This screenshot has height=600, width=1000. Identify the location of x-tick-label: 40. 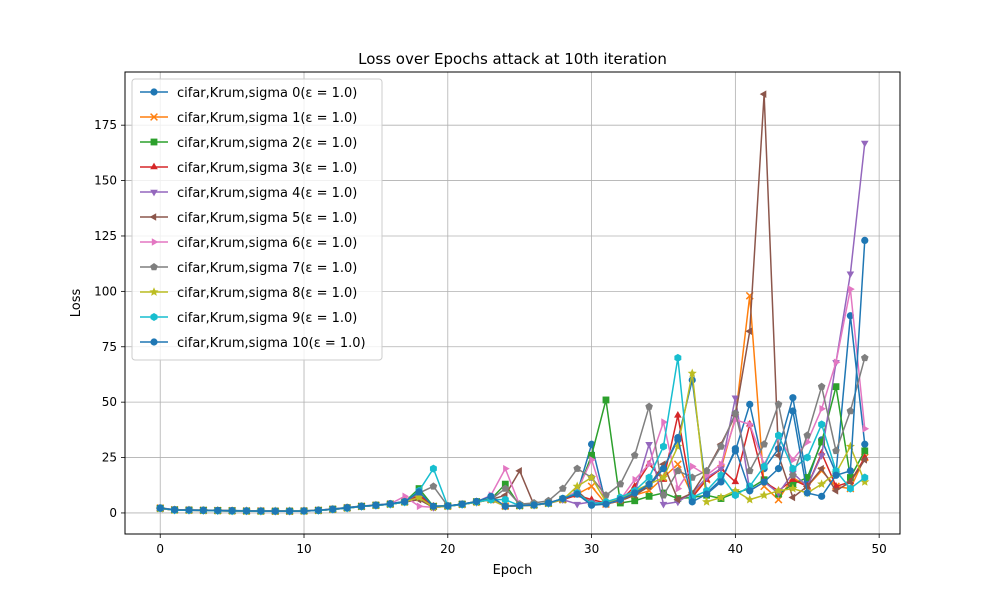
(735, 549).